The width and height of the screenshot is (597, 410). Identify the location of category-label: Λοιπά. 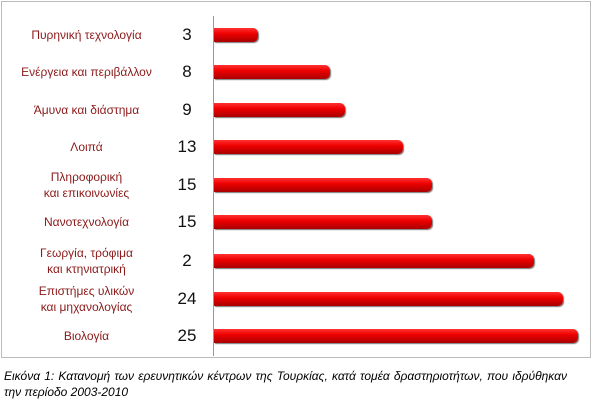
(86, 147).